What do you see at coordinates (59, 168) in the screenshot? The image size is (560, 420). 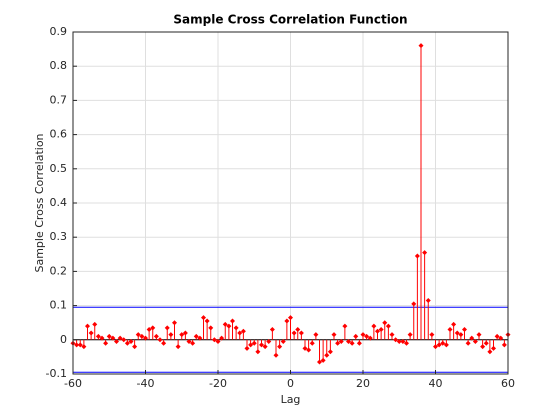 I see `y-tick-label: 0.5` at bounding box center [59, 168].